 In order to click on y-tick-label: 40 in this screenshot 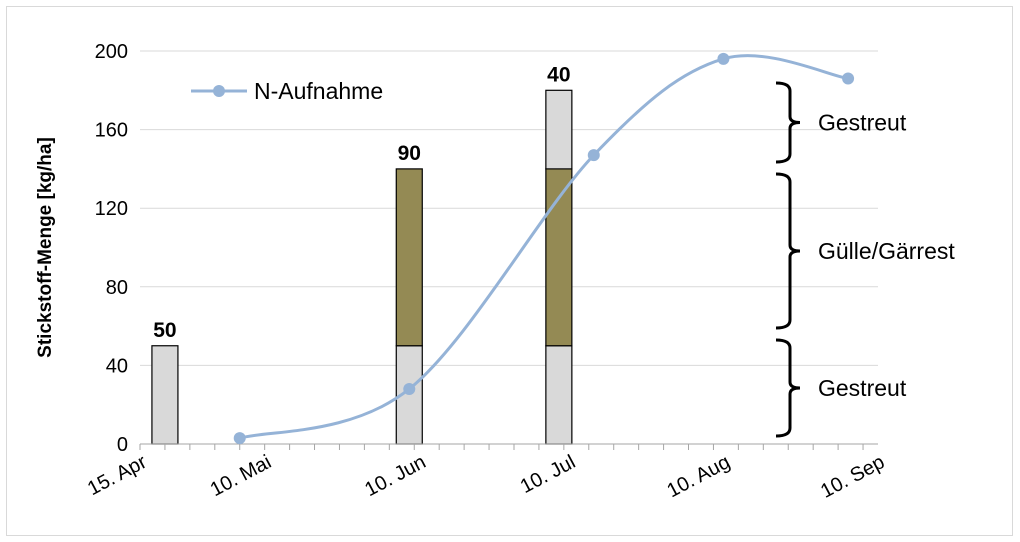, I will do `click(117, 366)`.